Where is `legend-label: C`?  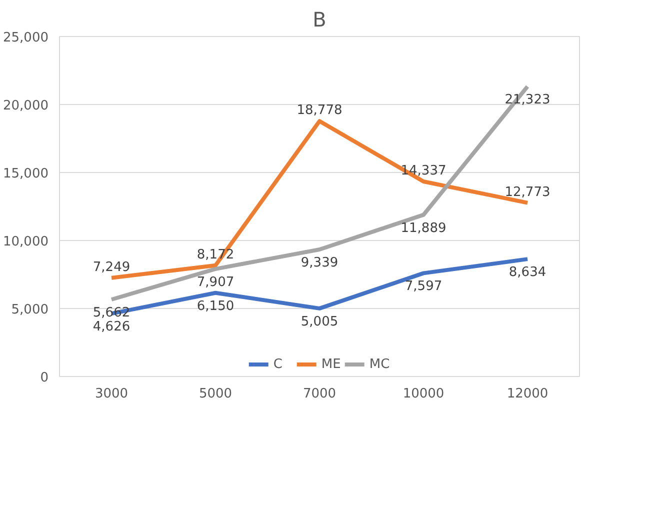 legend-label: C is located at coordinates (278, 364).